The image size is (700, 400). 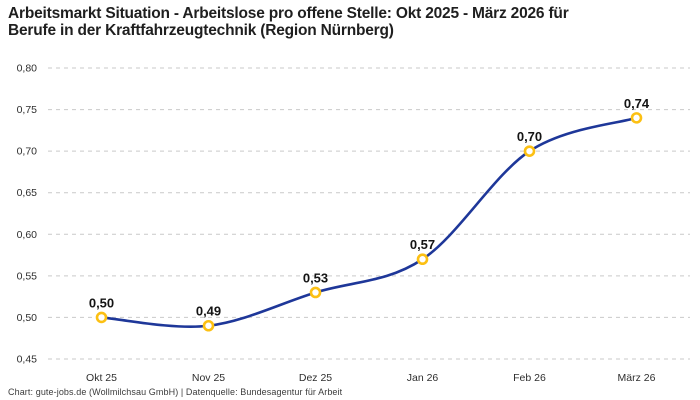 What do you see at coordinates (27, 235) in the screenshot?
I see `y-tick-label: 0,60` at bounding box center [27, 235].